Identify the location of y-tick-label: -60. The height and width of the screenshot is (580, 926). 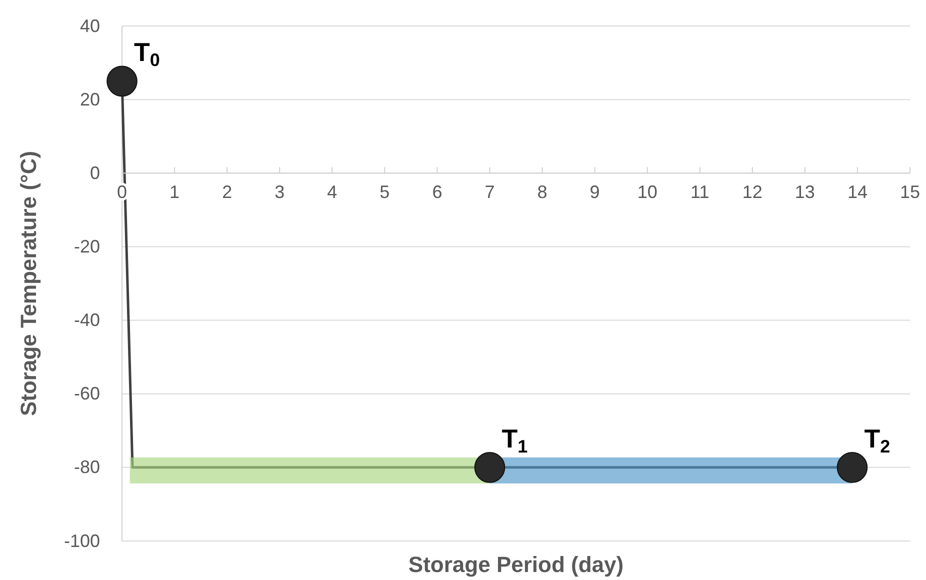
(87, 394).